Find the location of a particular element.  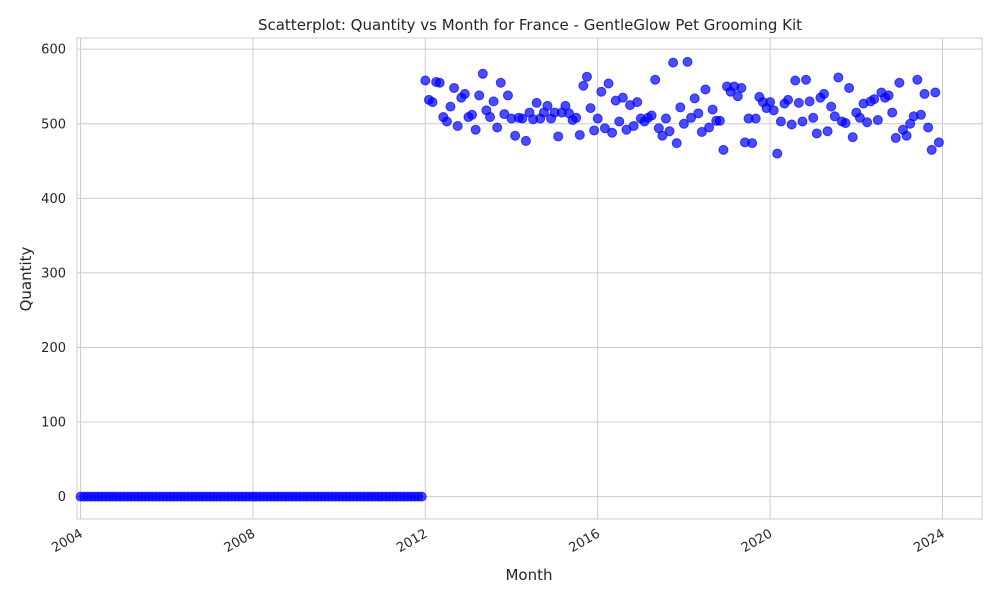

y-tick-label: 400 is located at coordinates (53, 199).